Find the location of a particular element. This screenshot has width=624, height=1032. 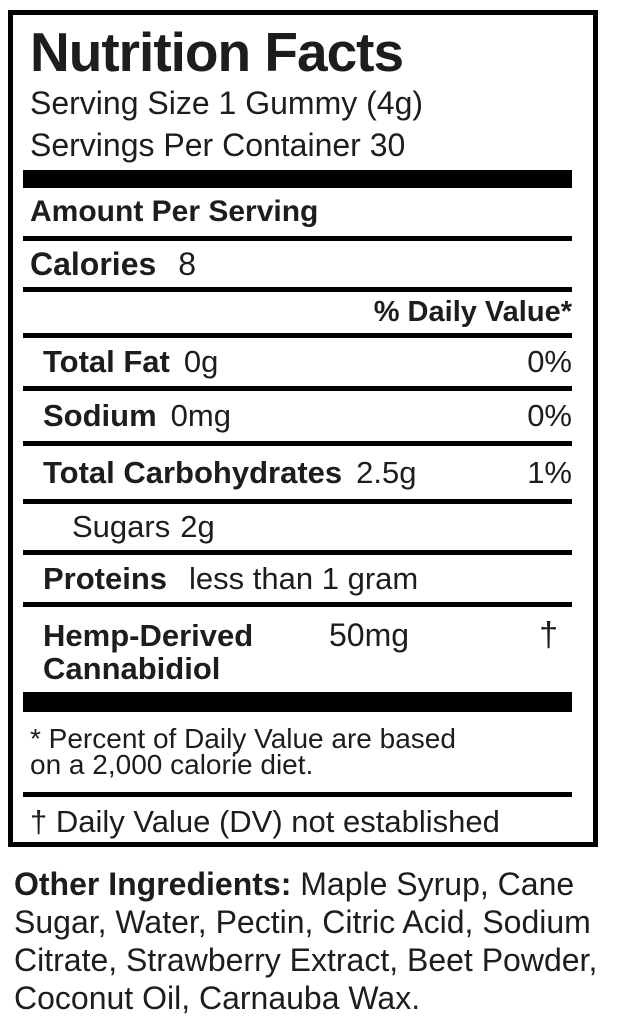

panel-title: Nutrition Facts is located at coordinates (217, 52).